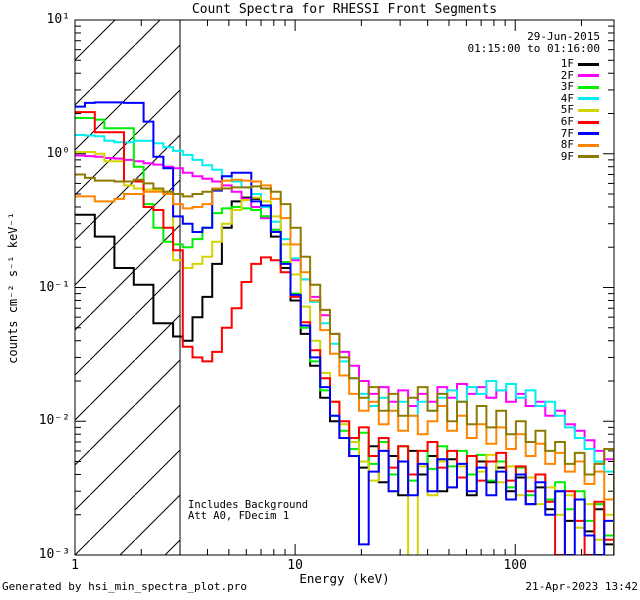  Describe the element at coordinates (567, 121) in the screenshot. I see `legend-entry-label-6F: 6F` at that location.